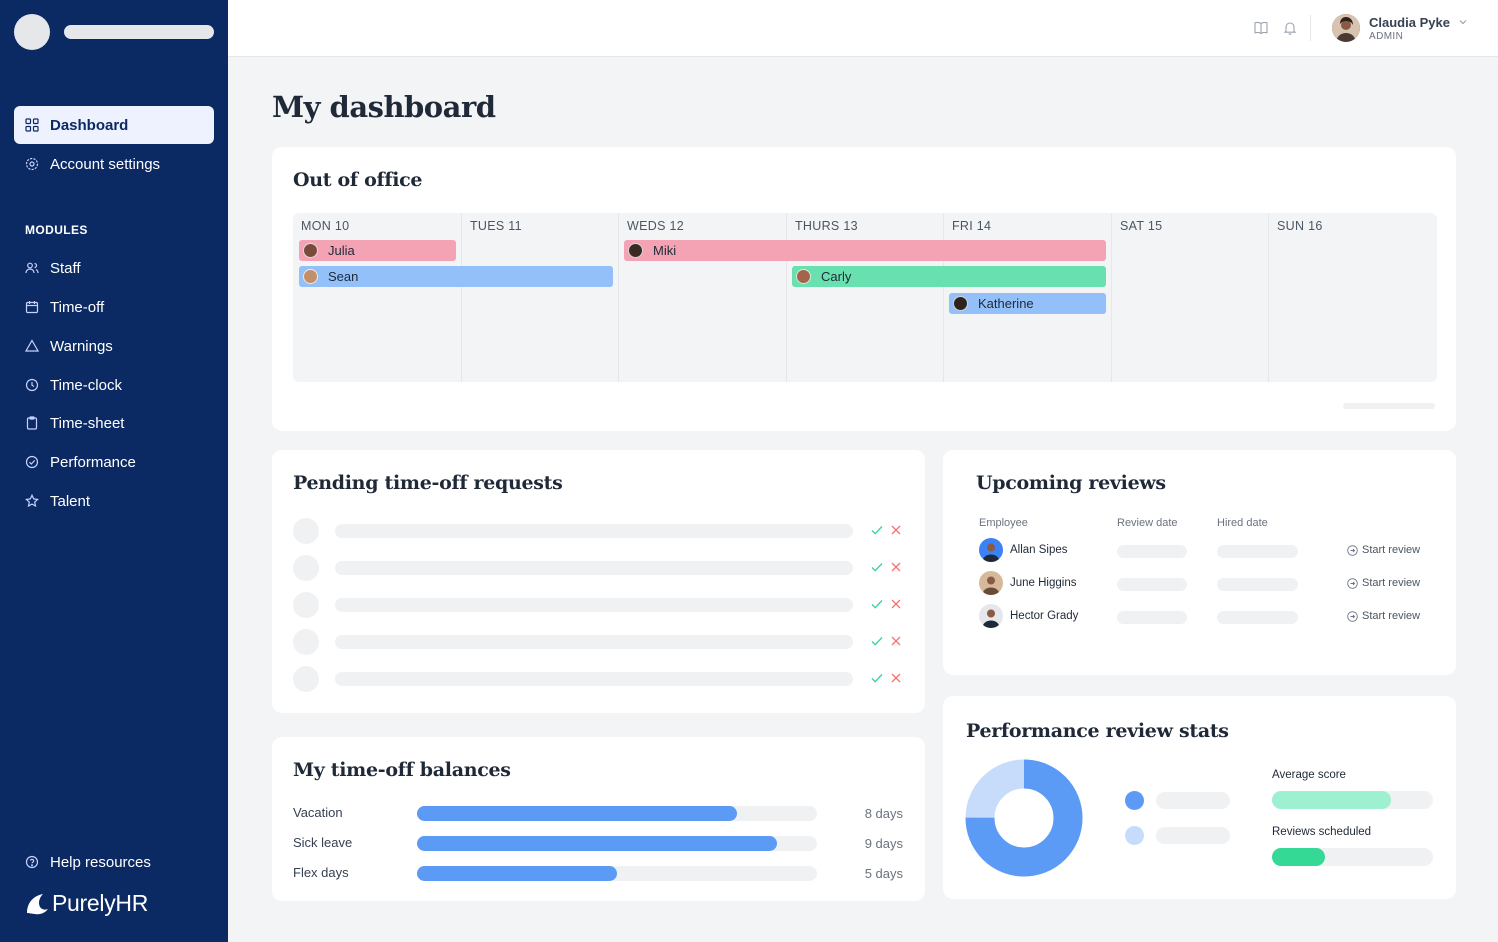 This screenshot has height=942, width=1498. Describe the element at coordinates (114, 268) in the screenshot. I see `nav-staff: Staff` at that location.